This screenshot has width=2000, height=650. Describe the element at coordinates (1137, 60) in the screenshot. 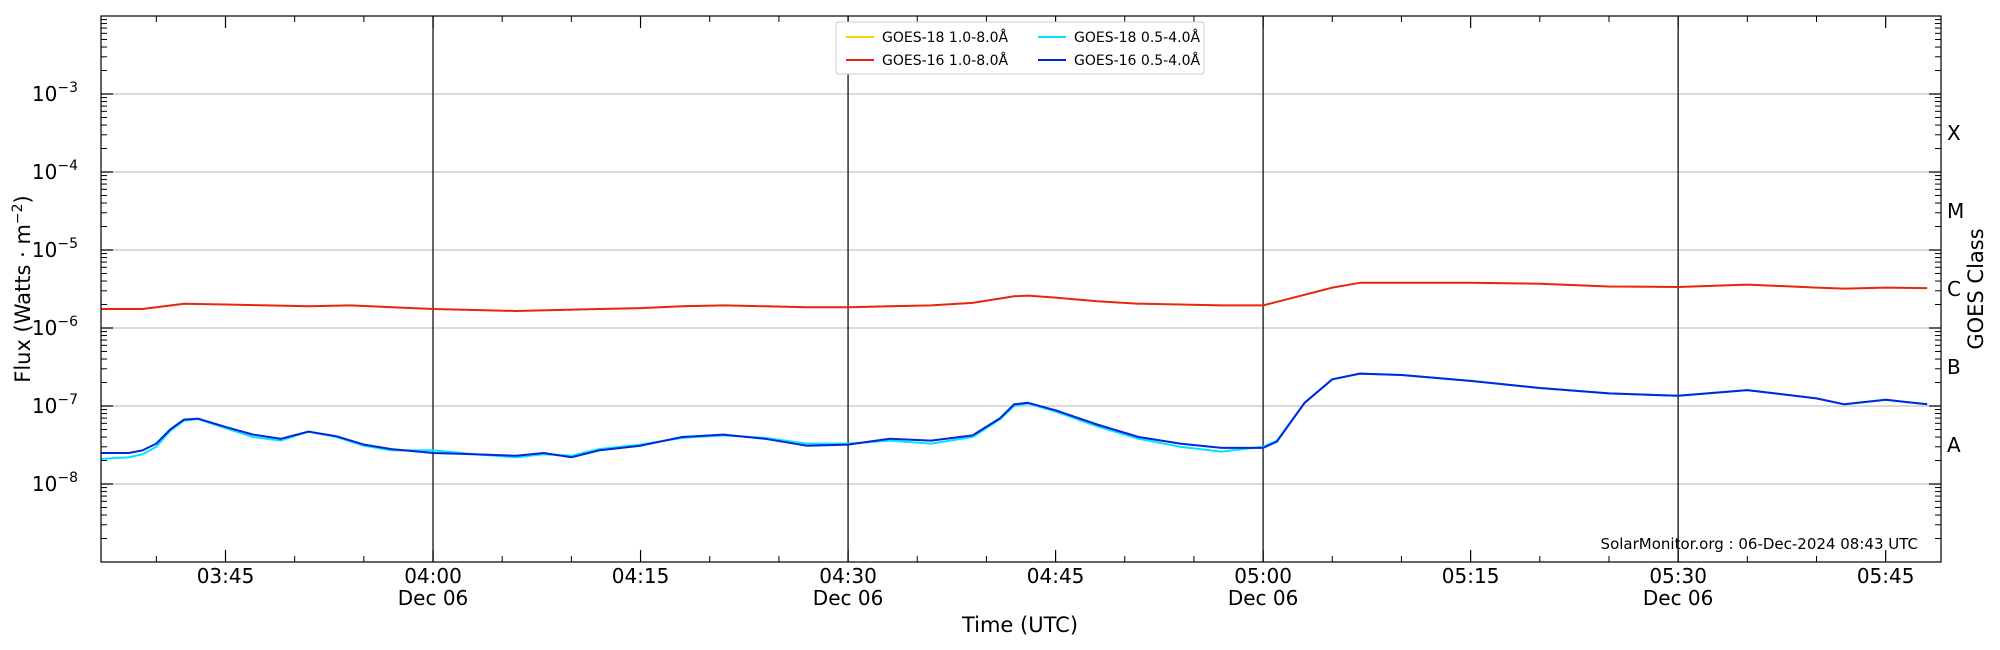

I see `legend-entry-label: GOES-16 0.5-4.0Å` at that location.